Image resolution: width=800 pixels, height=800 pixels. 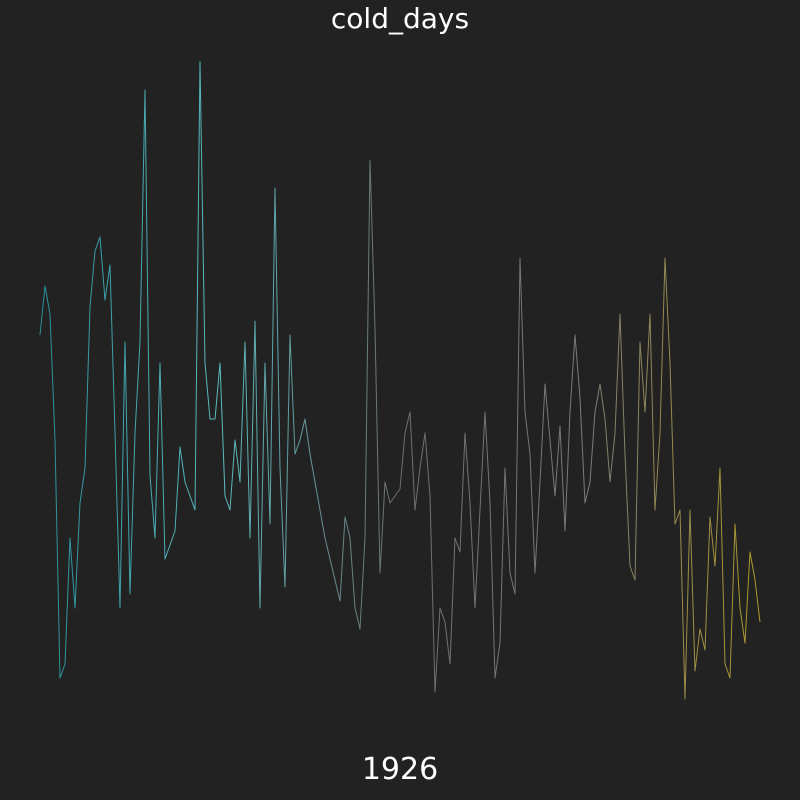 What do you see at coordinates (400, 18) in the screenshot?
I see `chart-title: cold_days` at bounding box center [400, 18].